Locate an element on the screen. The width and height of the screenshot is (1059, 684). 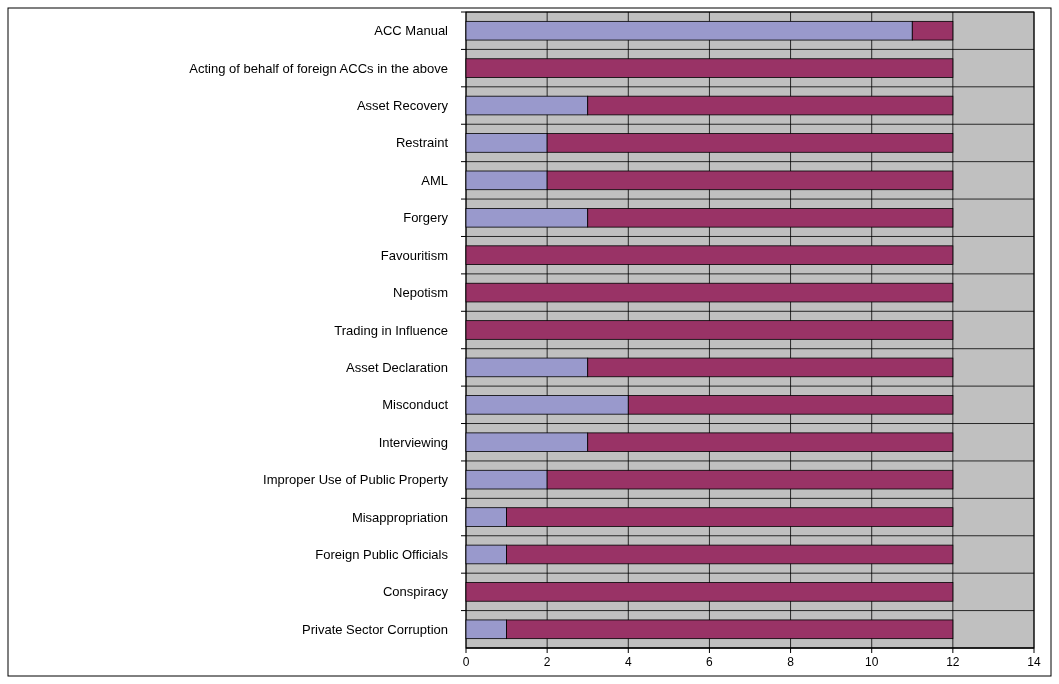
y-tick-label: Forgery is located at coordinates (426, 218).